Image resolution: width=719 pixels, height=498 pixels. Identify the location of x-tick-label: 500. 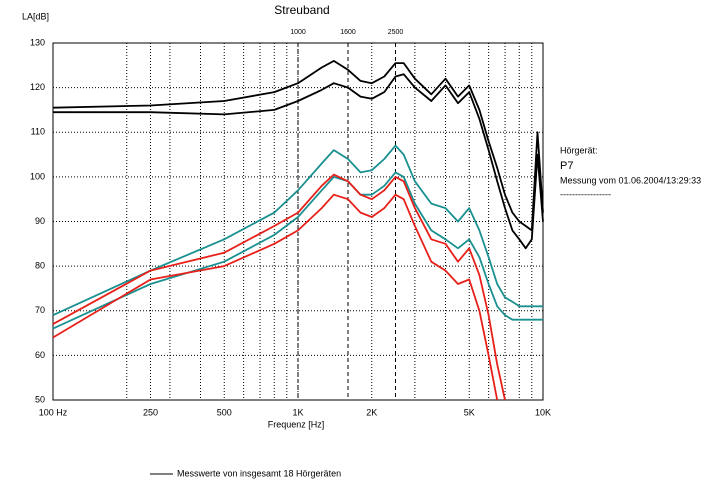
(224, 412).